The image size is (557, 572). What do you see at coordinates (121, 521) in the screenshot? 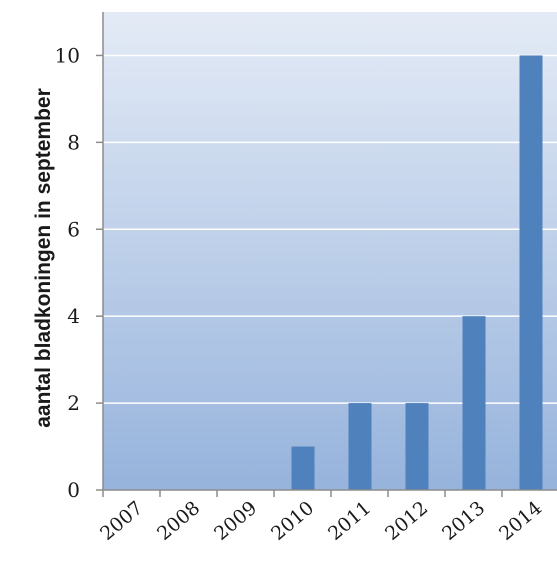
I see `x-tick-label-2007: 2007` at bounding box center [121, 521].